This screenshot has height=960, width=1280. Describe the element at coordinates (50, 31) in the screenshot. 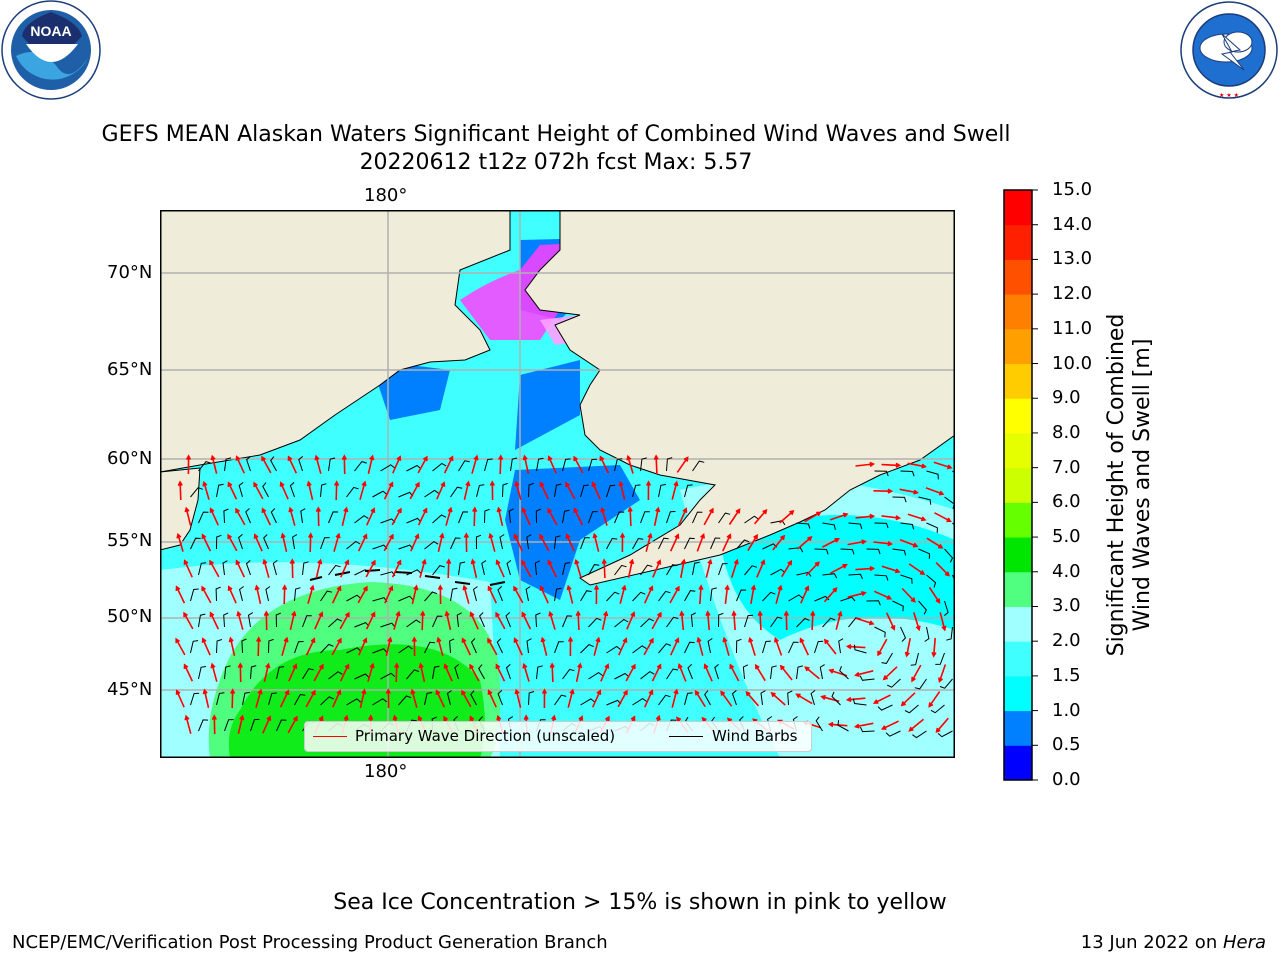

I see `noaa-logo-text: NOAA` at that location.